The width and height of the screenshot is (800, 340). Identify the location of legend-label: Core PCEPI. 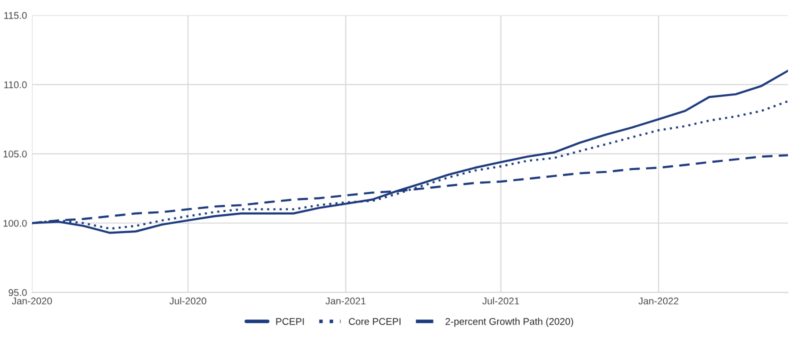
(374, 321).